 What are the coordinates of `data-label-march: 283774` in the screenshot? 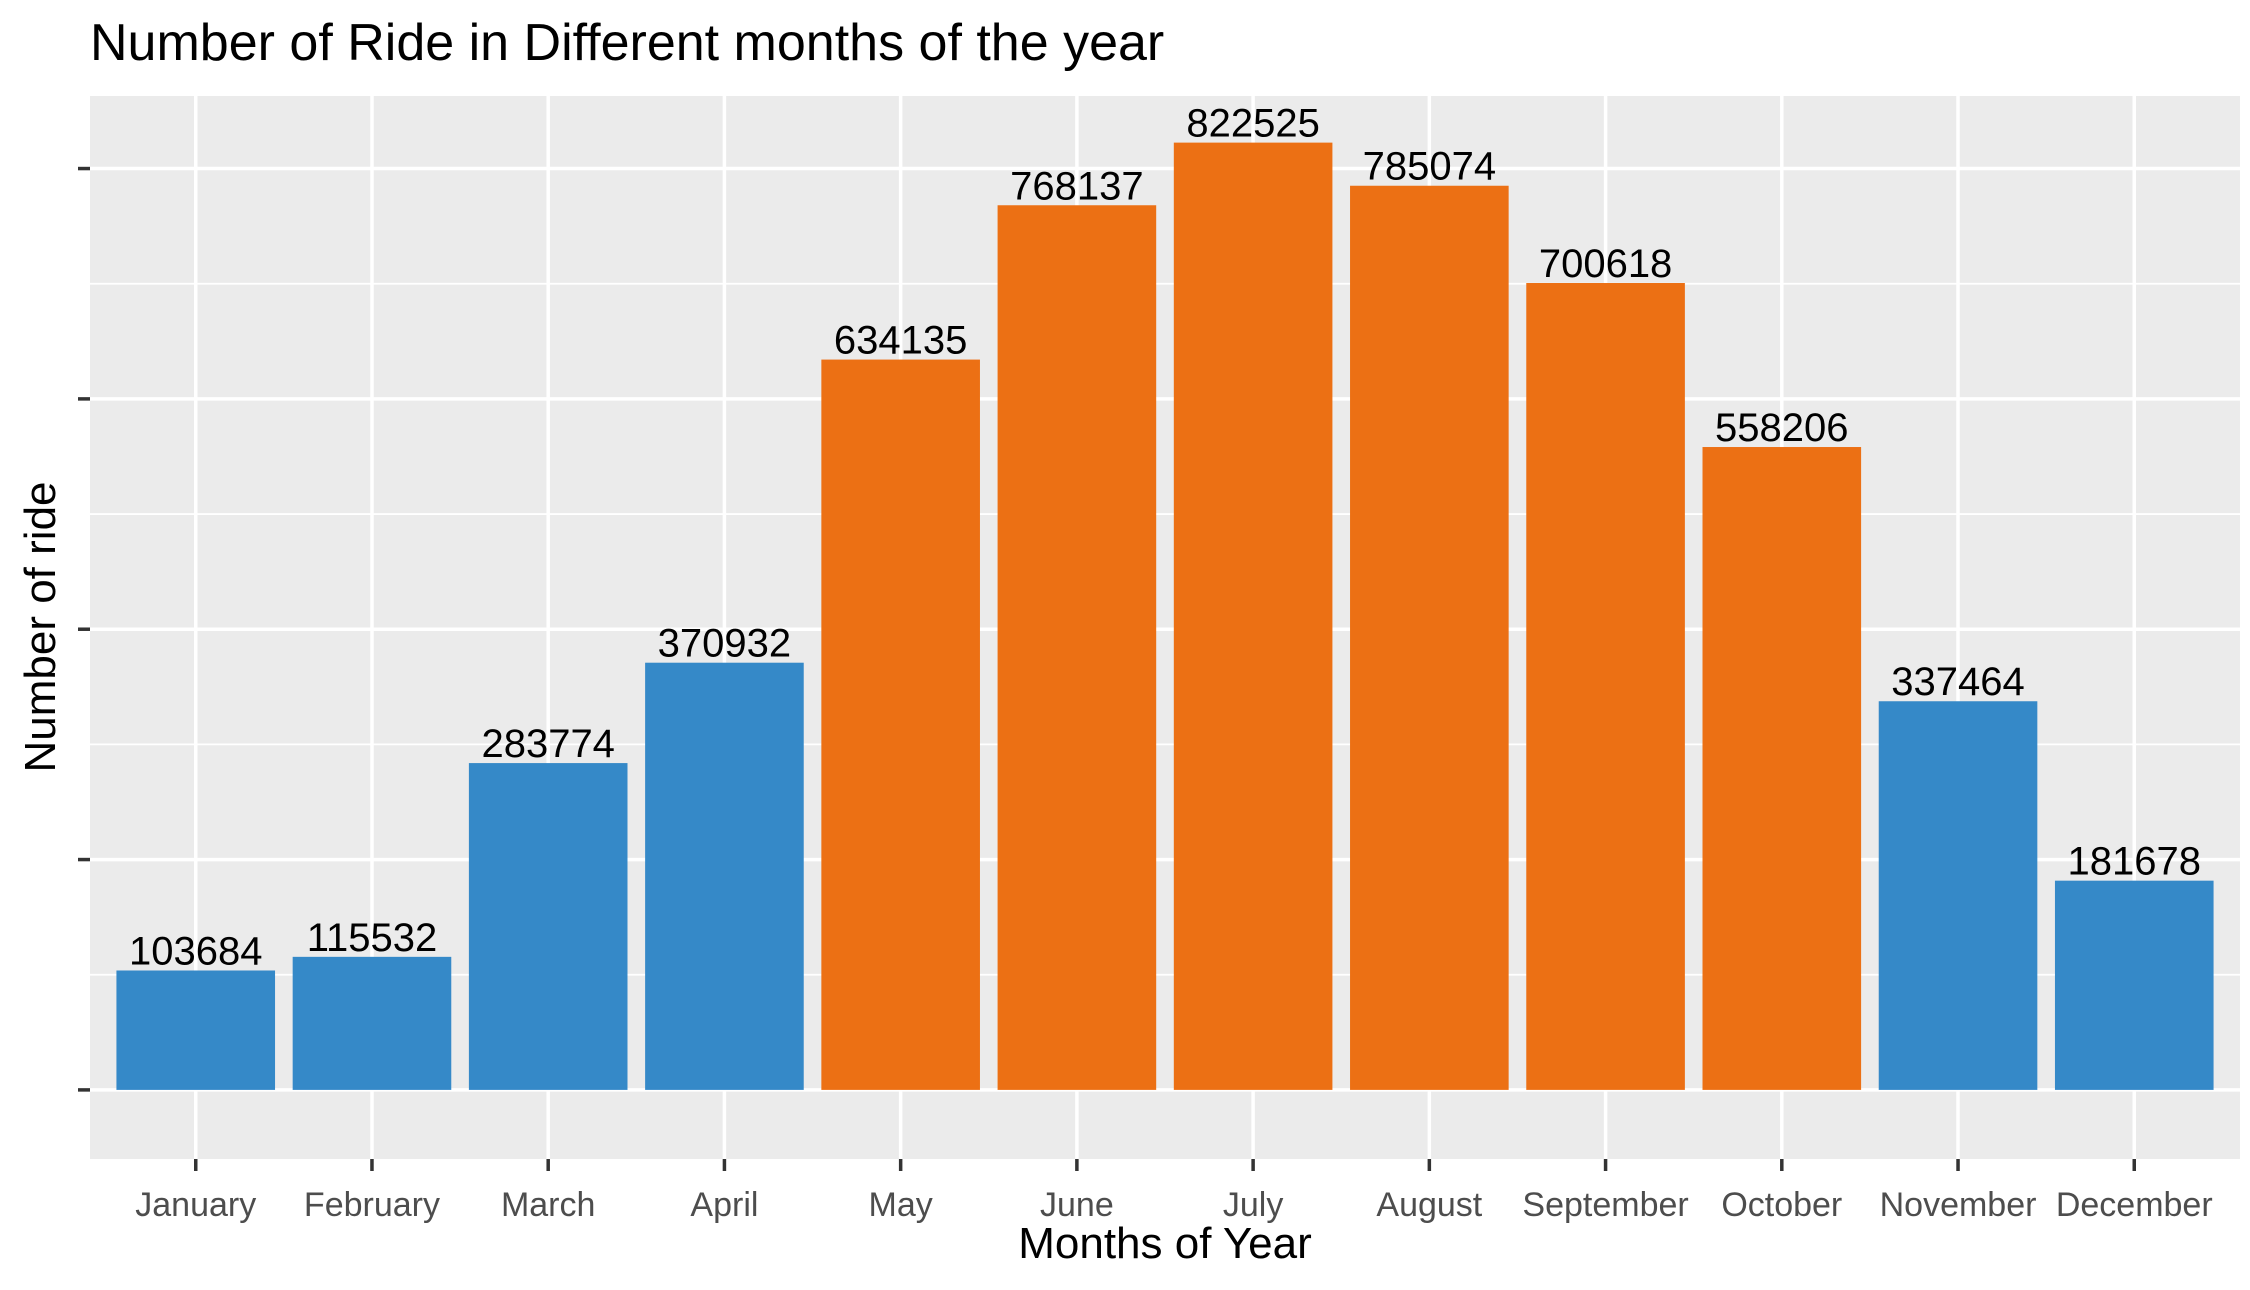 It's located at (547, 744).